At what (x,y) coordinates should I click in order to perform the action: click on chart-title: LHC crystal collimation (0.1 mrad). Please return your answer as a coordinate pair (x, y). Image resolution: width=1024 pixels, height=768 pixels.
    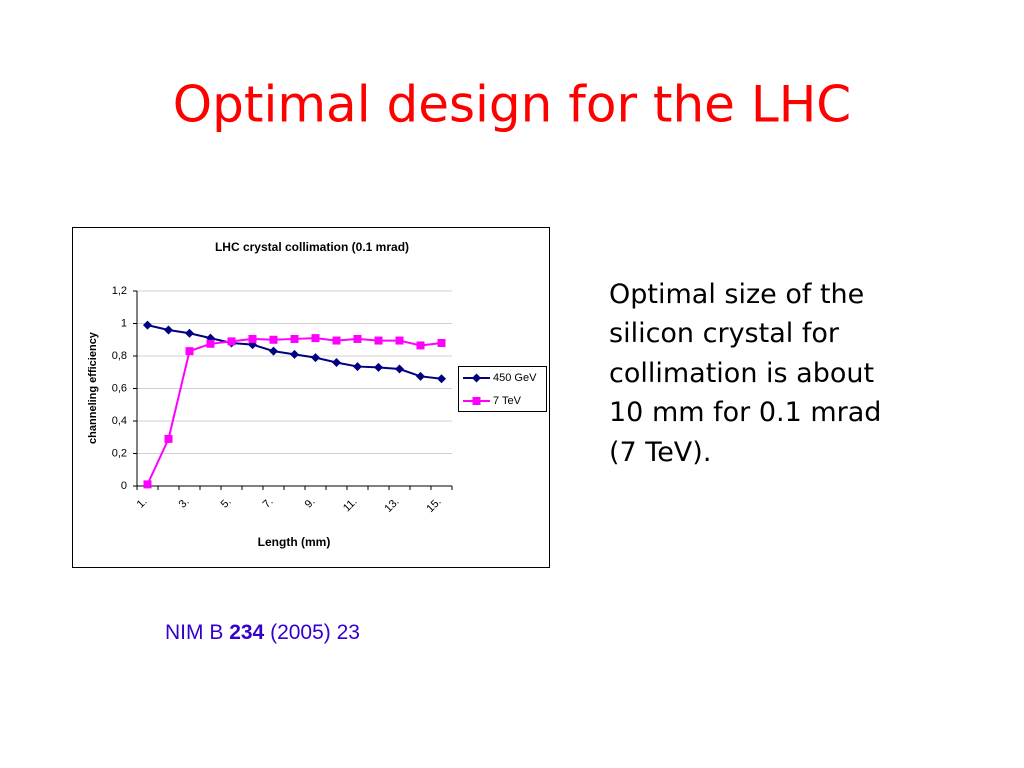
    Looking at the image, I should click on (312, 247).